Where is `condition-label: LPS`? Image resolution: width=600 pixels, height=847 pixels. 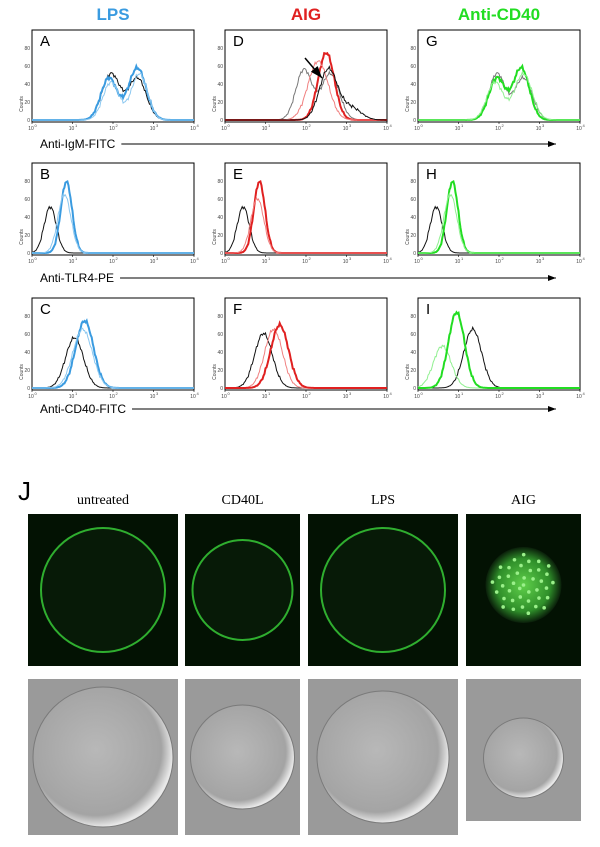 condition-label: LPS is located at coordinates (383, 500).